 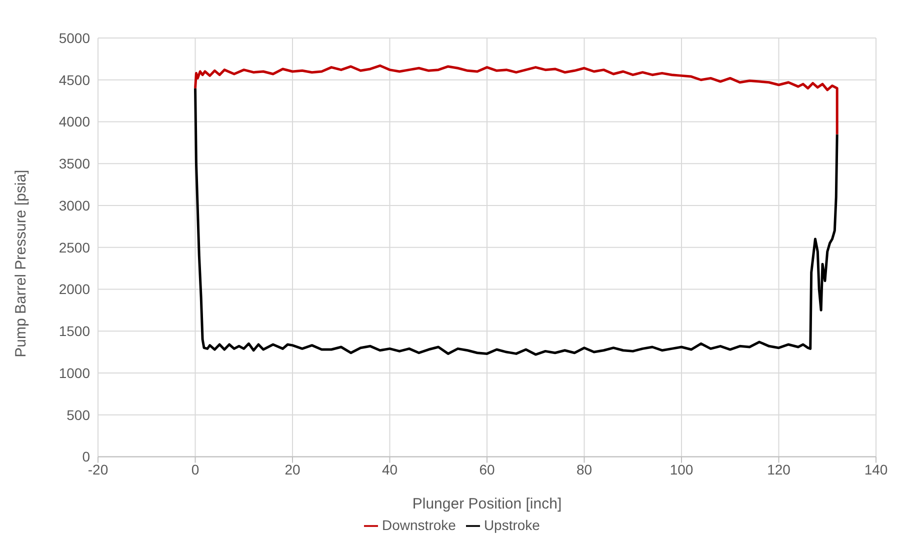 What do you see at coordinates (779, 470) in the screenshot?
I see `x-tick-label: 120` at bounding box center [779, 470].